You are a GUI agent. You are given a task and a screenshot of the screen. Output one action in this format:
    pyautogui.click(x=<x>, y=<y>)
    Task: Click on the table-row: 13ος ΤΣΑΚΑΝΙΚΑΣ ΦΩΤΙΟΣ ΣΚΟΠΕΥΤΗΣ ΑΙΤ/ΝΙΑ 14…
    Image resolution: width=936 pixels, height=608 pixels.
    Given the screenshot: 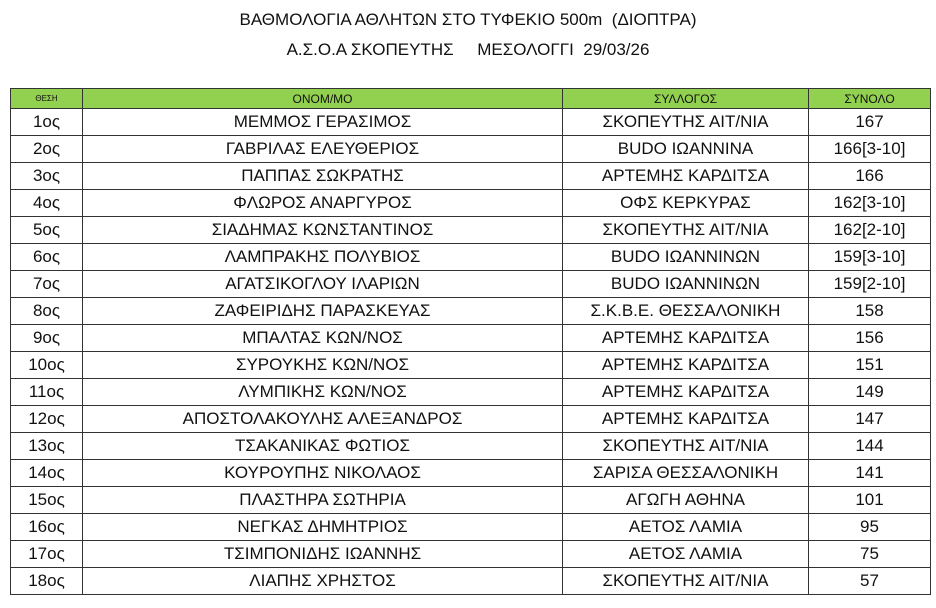 What is the action you would take?
    pyautogui.click(x=470, y=446)
    